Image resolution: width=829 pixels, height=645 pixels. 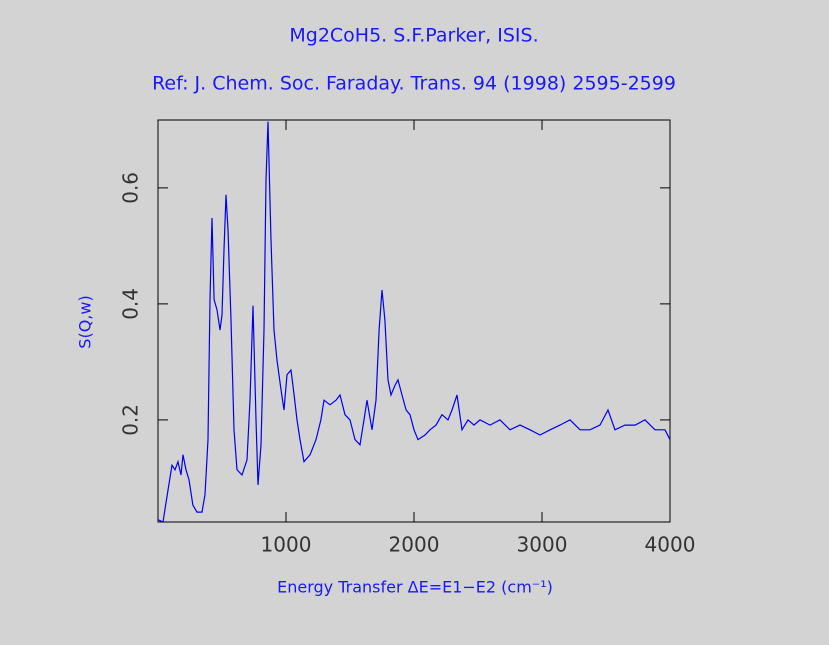 I want to click on y-tick-label: 0.6, so click(x=131, y=188).